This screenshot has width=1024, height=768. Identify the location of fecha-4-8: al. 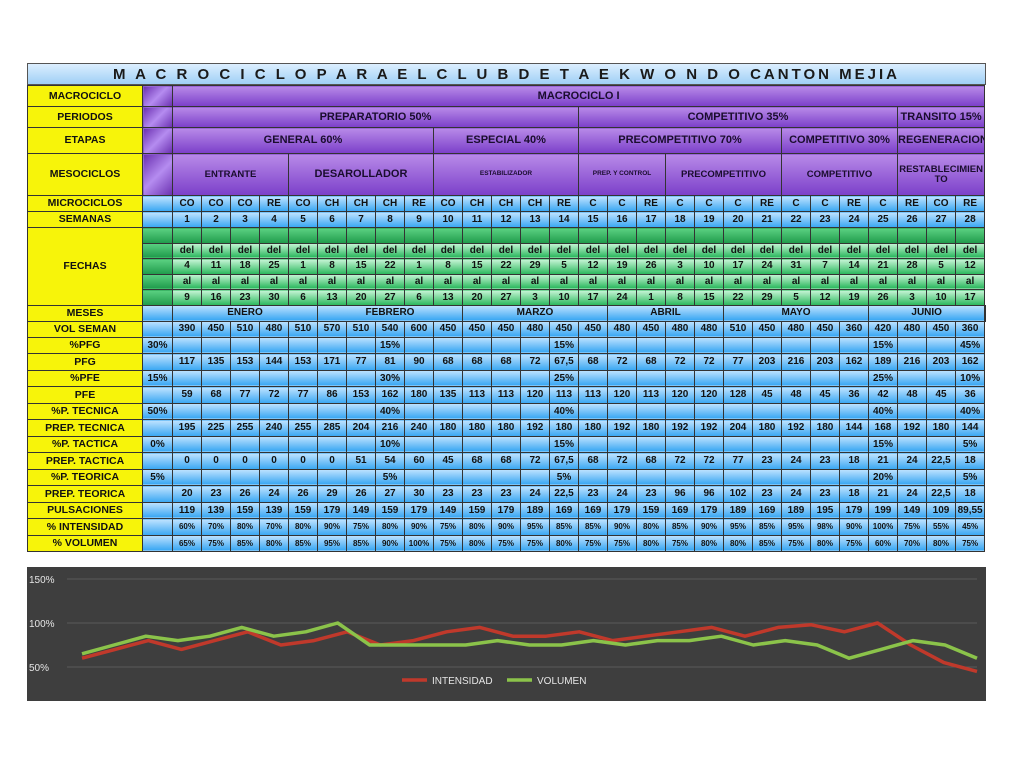
(390, 282).